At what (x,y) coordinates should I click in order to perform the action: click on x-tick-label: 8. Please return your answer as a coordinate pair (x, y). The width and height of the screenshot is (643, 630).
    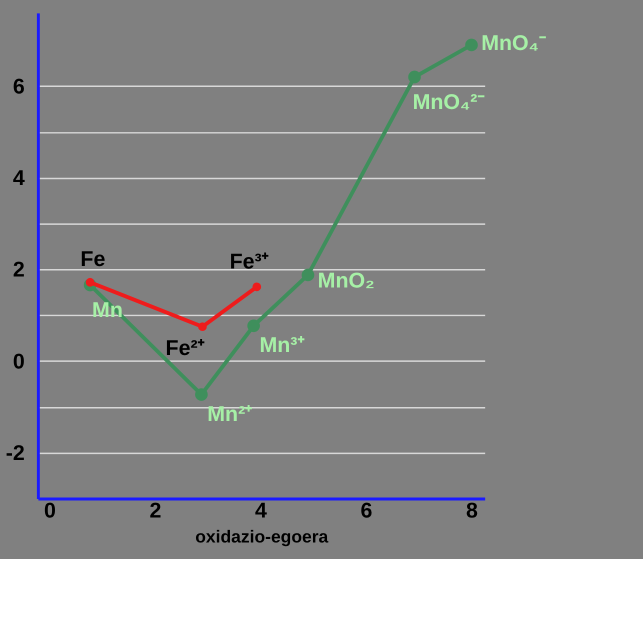
    Looking at the image, I should click on (472, 510).